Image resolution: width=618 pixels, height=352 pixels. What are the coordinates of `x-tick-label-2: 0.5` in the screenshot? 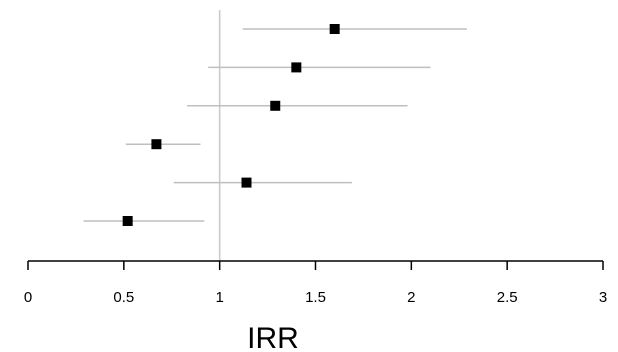 It's located at (123, 297).